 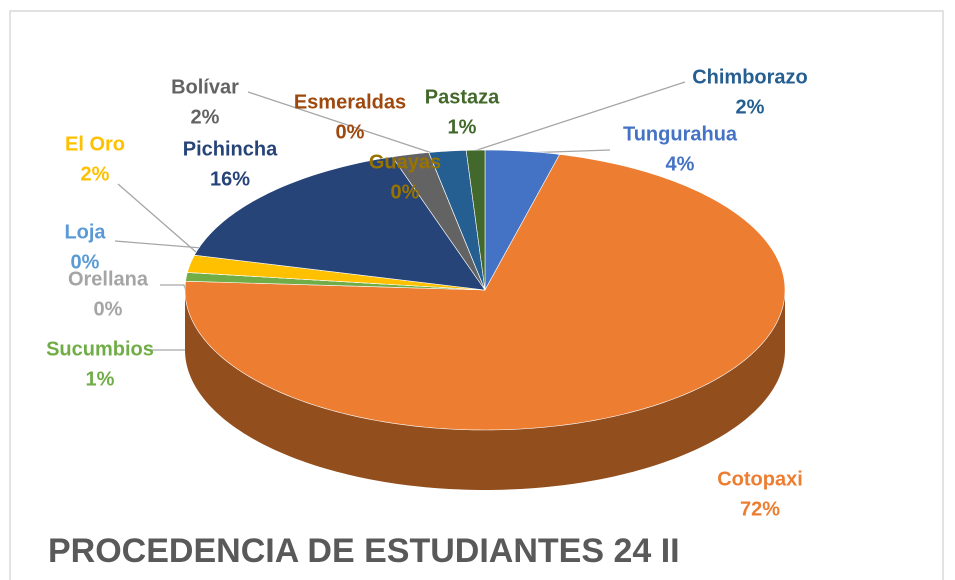 I want to click on data-label-value: 4%, so click(x=680, y=164).